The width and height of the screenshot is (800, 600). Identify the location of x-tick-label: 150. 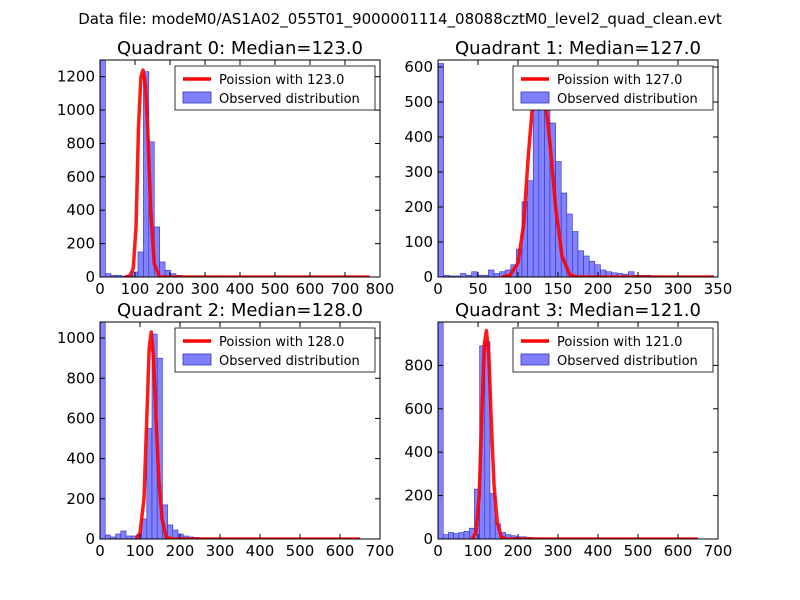
(558, 289).